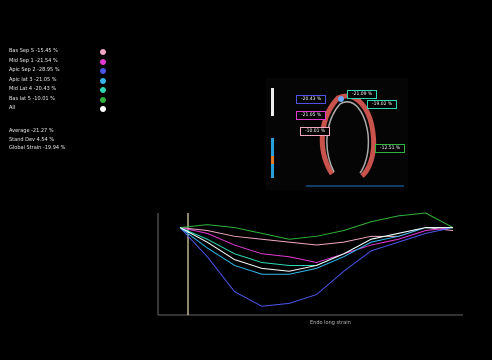  I want to click on std-dev-strain: Stand Dev 4.54 %, so click(32, 139).